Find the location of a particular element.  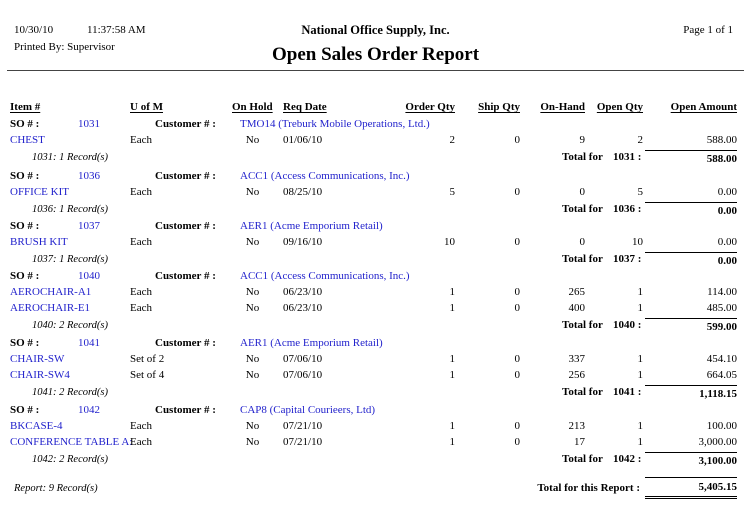

col-header-orderqty: Order Qty is located at coordinates (430, 107).